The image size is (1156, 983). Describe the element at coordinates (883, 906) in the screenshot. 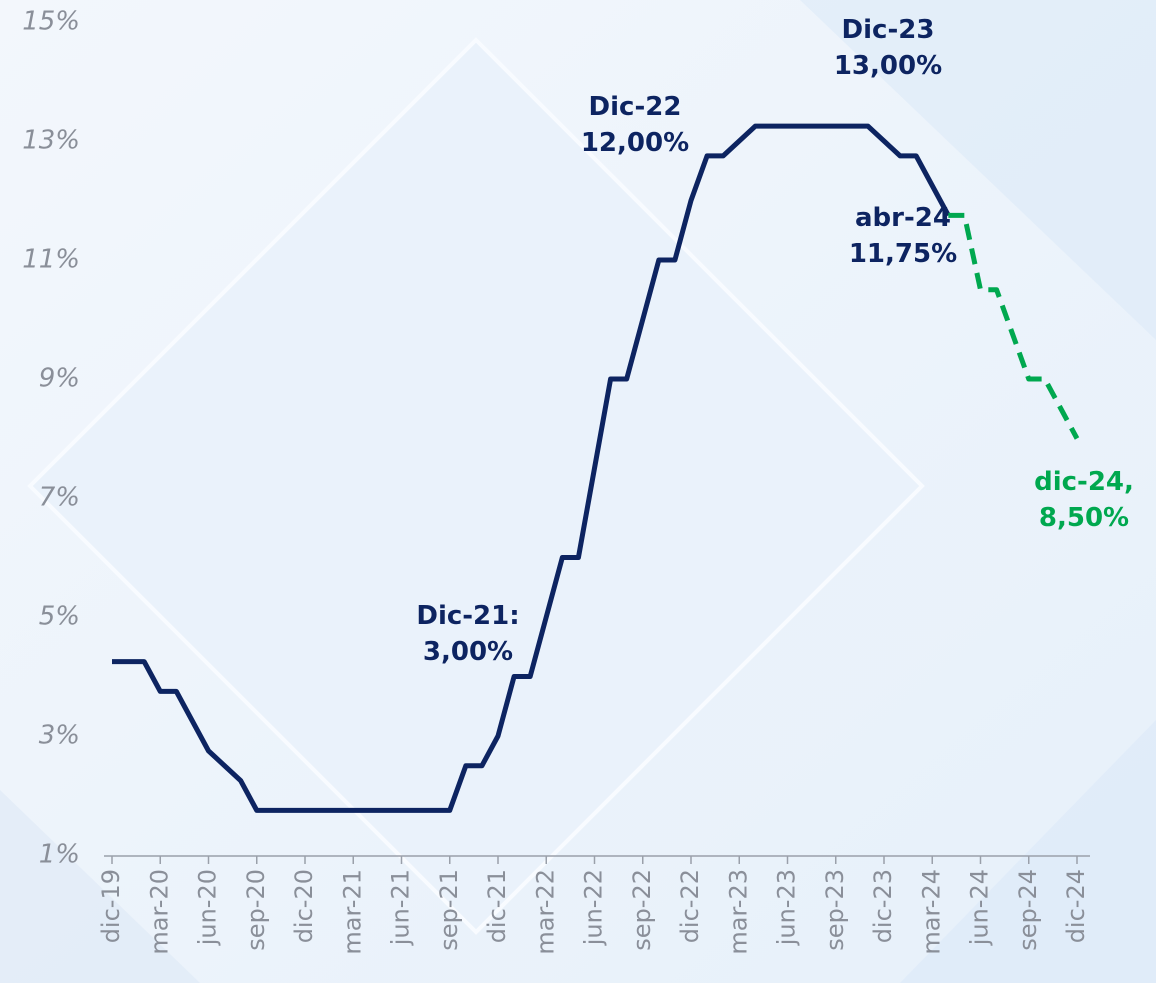

I see `x-tick-label: dic-23` at that location.